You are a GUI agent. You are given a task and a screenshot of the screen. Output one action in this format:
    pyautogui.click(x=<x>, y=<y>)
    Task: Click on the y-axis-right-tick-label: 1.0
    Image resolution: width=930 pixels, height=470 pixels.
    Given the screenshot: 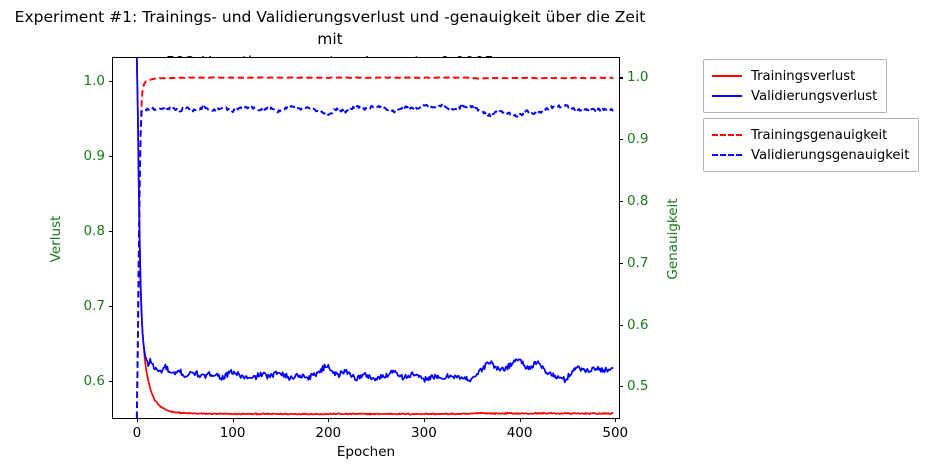 What is the action you would take?
    pyautogui.click(x=638, y=77)
    